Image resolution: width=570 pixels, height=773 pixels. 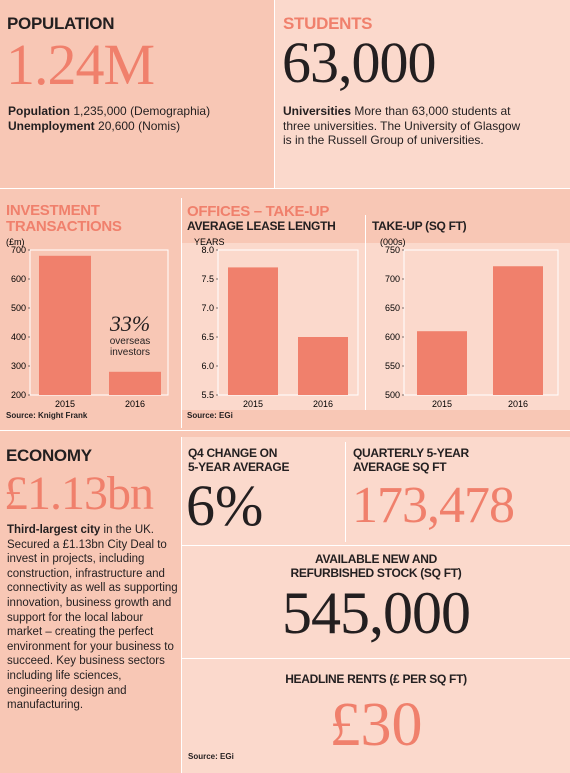 What do you see at coordinates (61, 23) in the screenshot?
I see `population-title: POPULATION` at bounding box center [61, 23].